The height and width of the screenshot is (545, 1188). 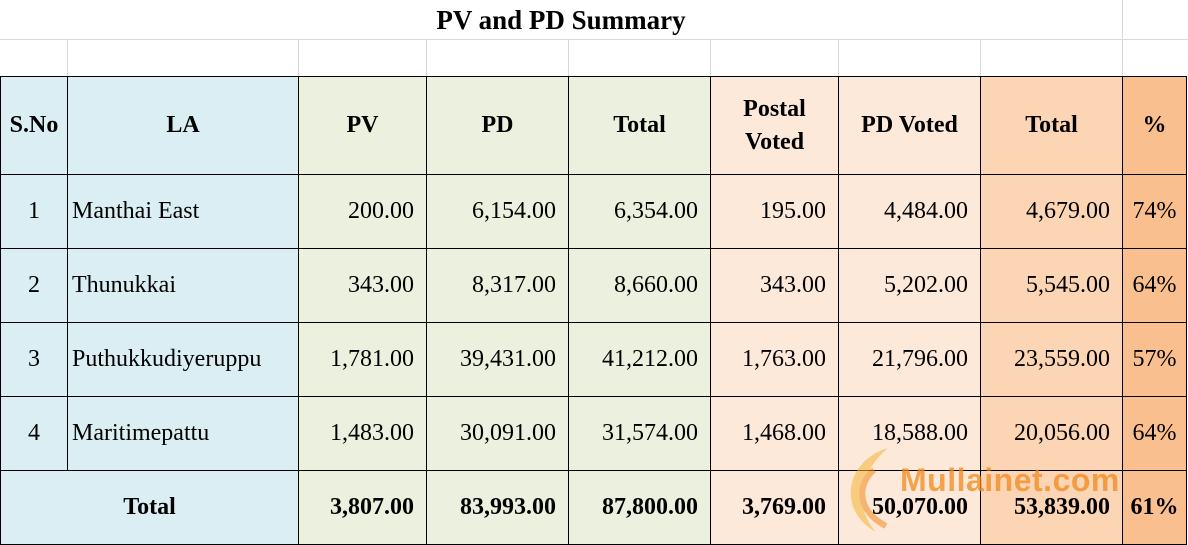 What do you see at coordinates (34, 433) in the screenshot?
I see `cell-sno: 4` at bounding box center [34, 433].